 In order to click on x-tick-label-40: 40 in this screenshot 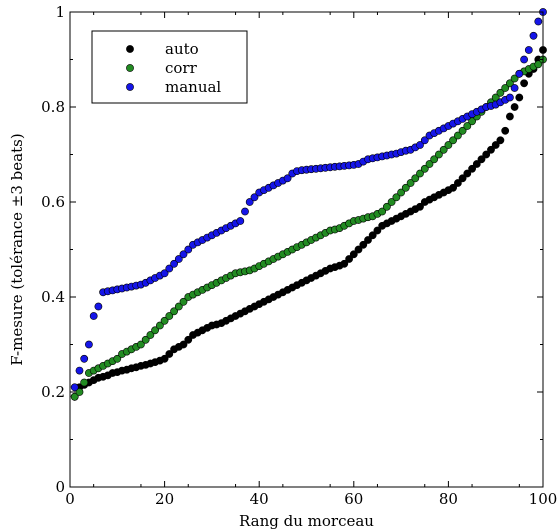, I will do `click(259, 499)`.